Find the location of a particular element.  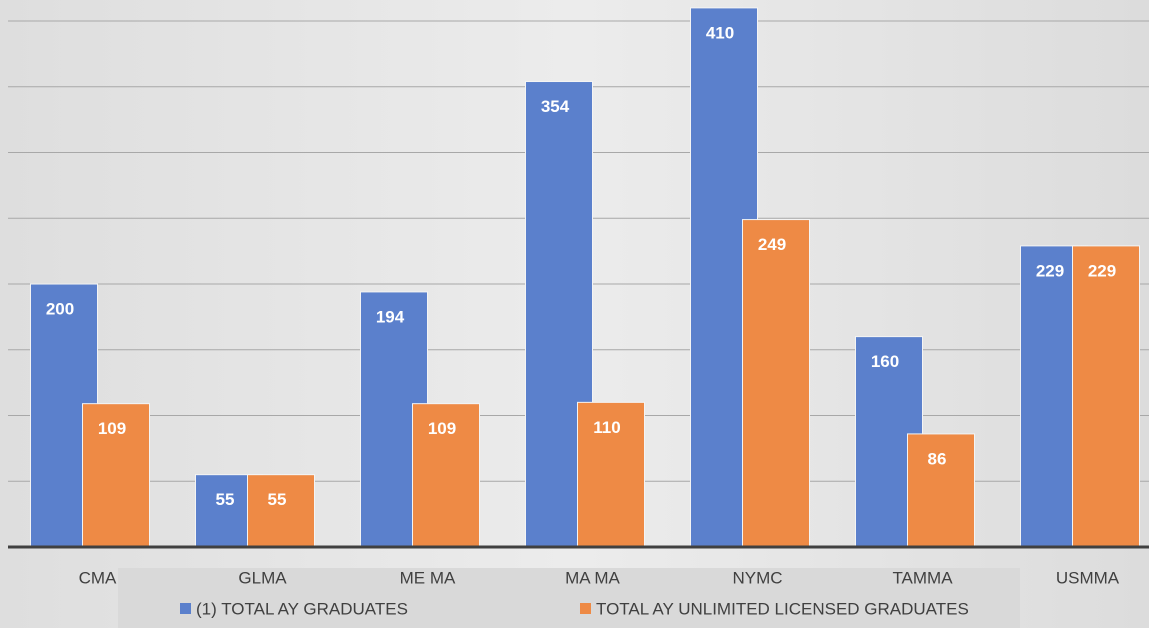

value-label: 354 is located at coordinates (555, 106).